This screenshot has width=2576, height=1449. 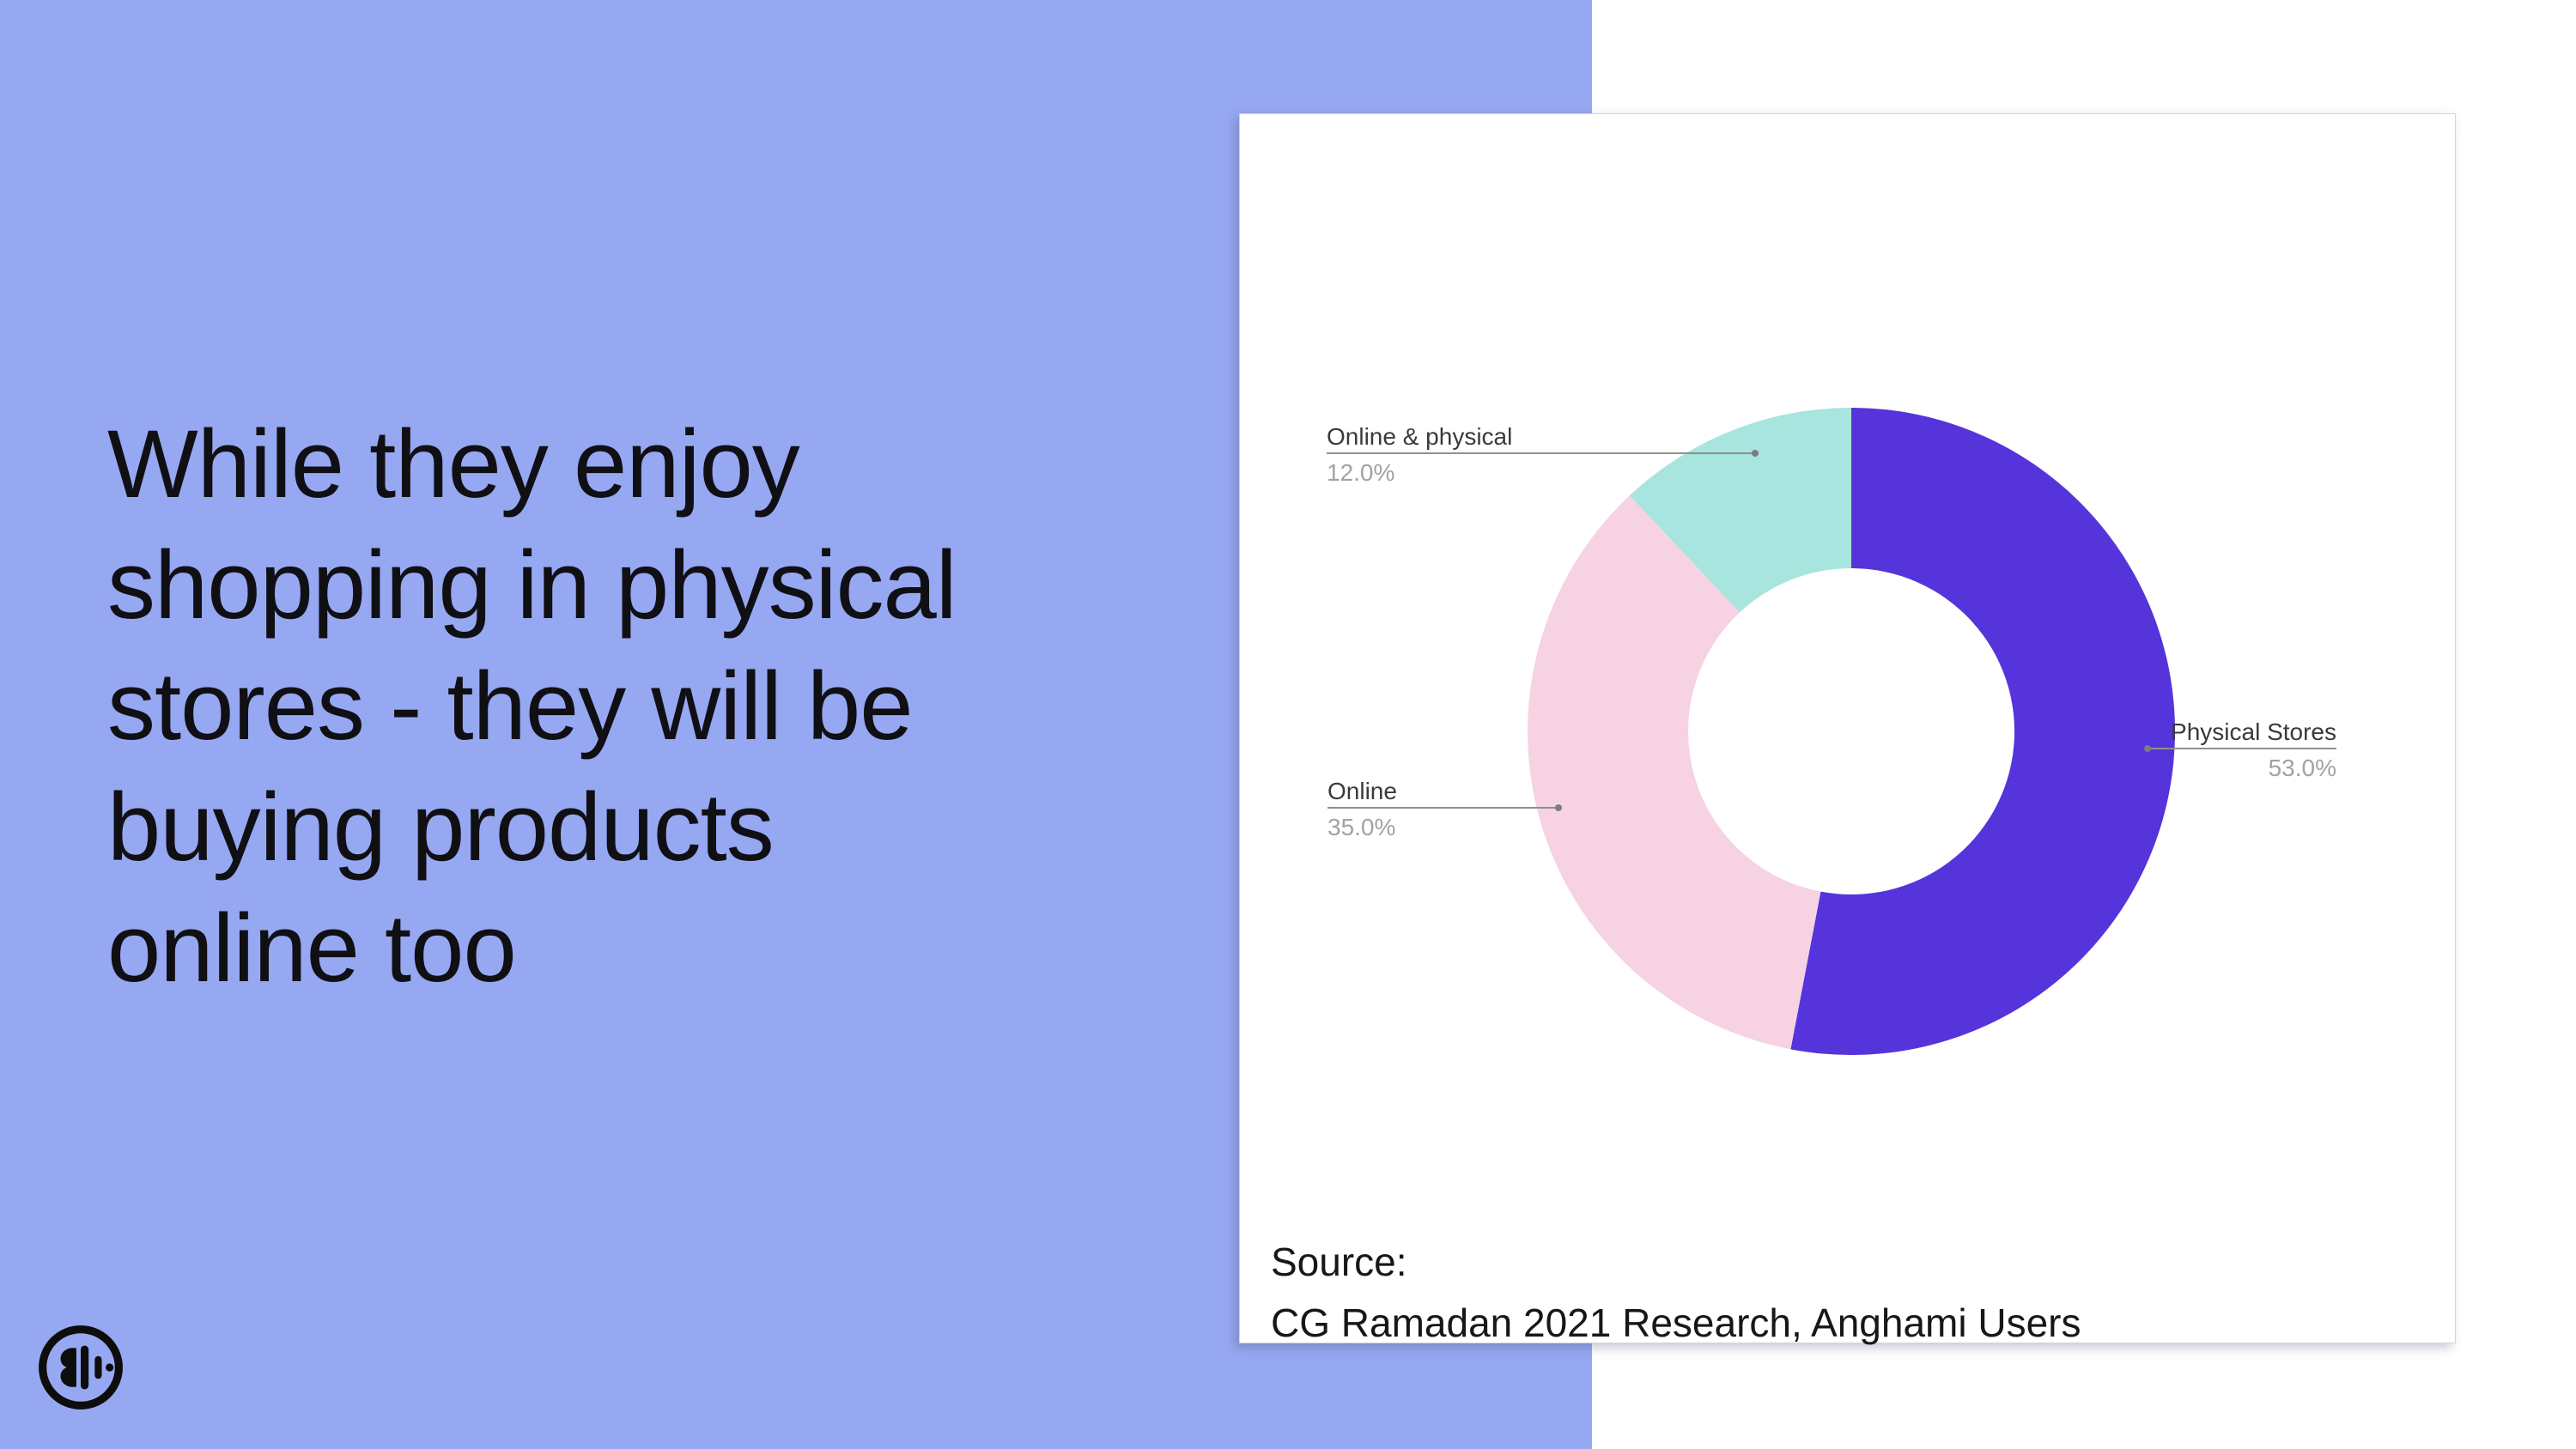 What do you see at coordinates (1361, 472) in the screenshot?
I see `callout-percent: 12.0%` at bounding box center [1361, 472].